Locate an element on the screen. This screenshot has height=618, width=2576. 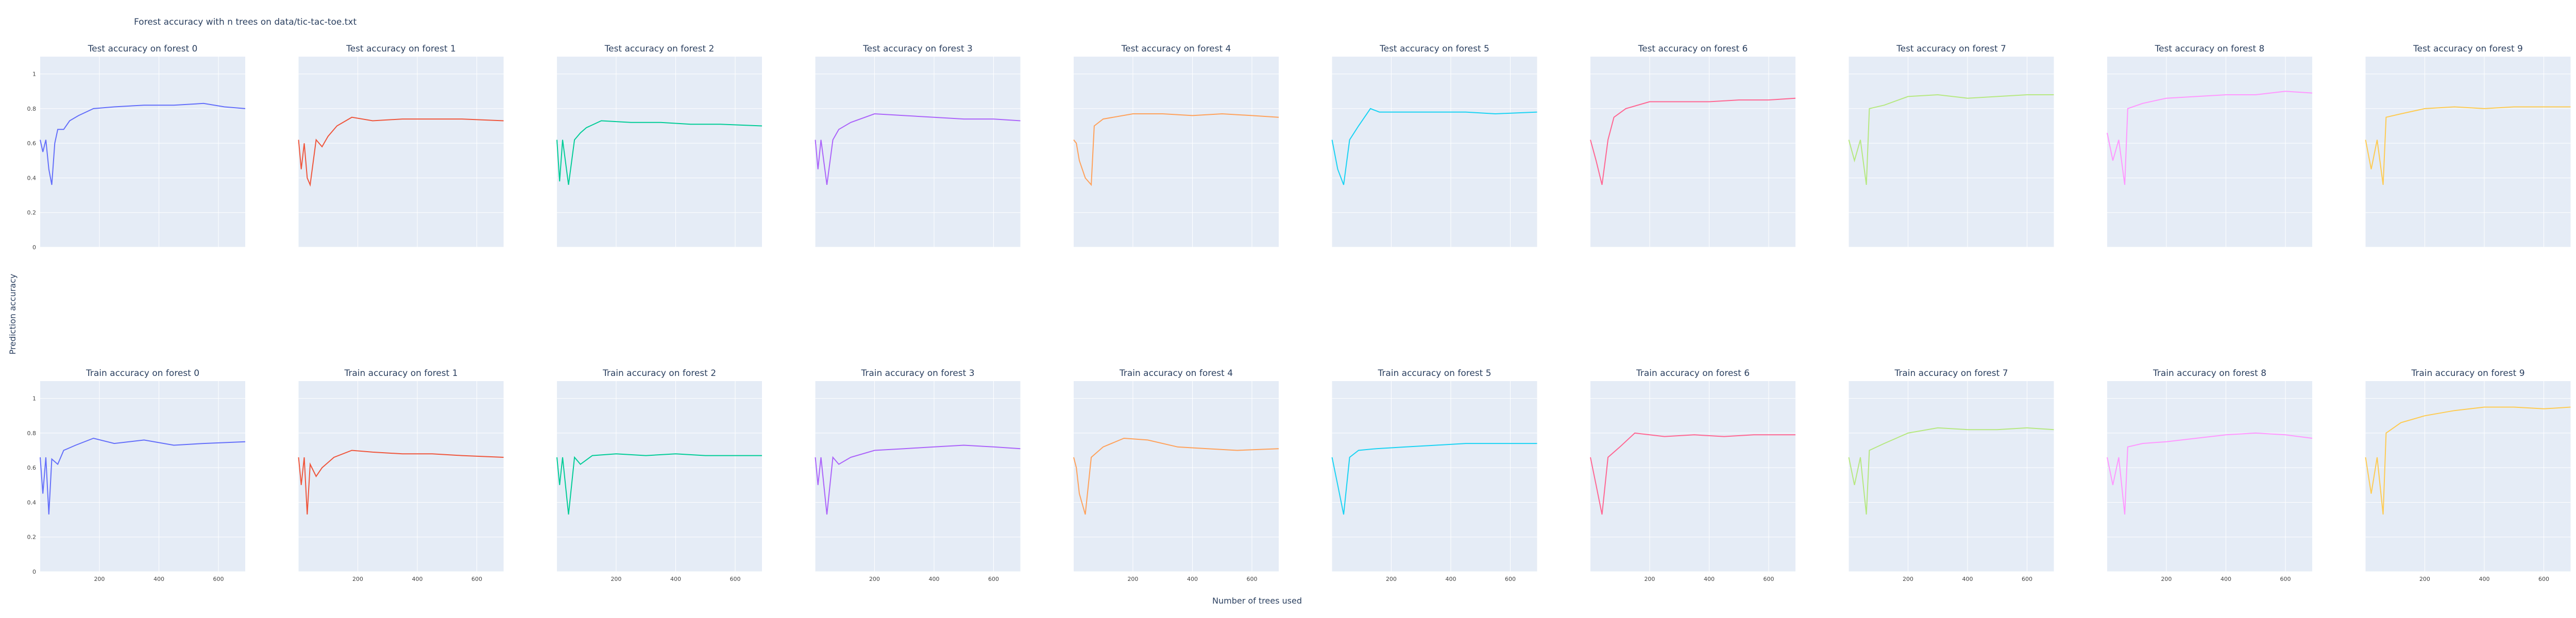
test-forest-4-title: Test accuracy on forest 4 is located at coordinates (1176, 49).